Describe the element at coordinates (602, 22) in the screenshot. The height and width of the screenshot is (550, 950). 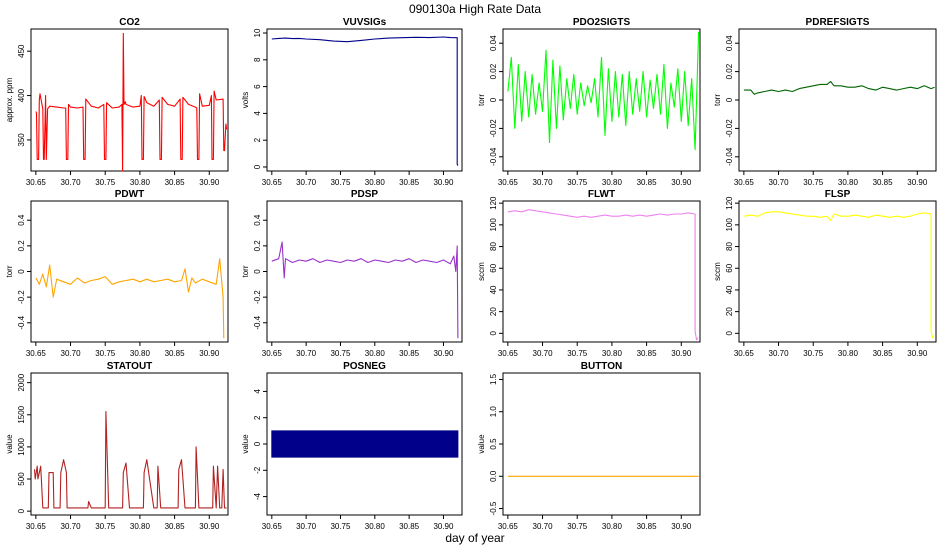
I see `panel-title: PDO2SIGTS` at that location.